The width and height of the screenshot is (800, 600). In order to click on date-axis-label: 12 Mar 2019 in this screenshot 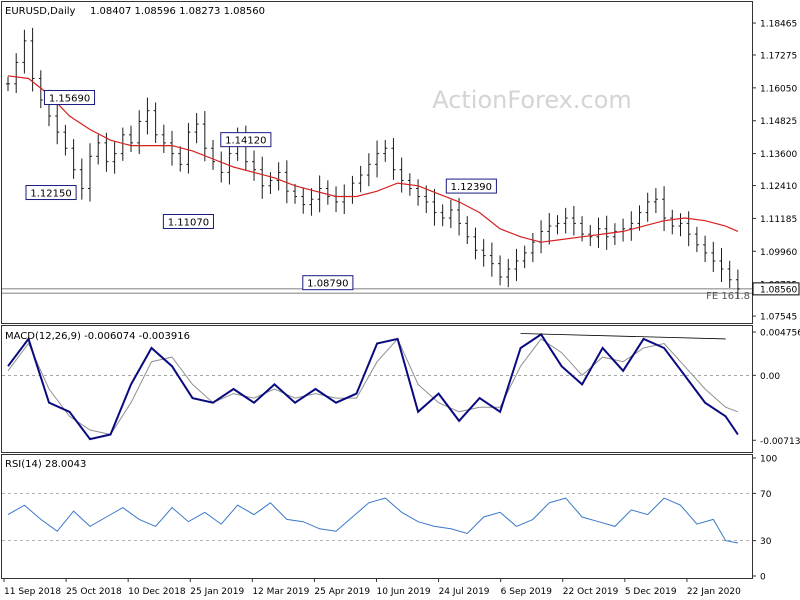, I will do `click(280, 592)`.